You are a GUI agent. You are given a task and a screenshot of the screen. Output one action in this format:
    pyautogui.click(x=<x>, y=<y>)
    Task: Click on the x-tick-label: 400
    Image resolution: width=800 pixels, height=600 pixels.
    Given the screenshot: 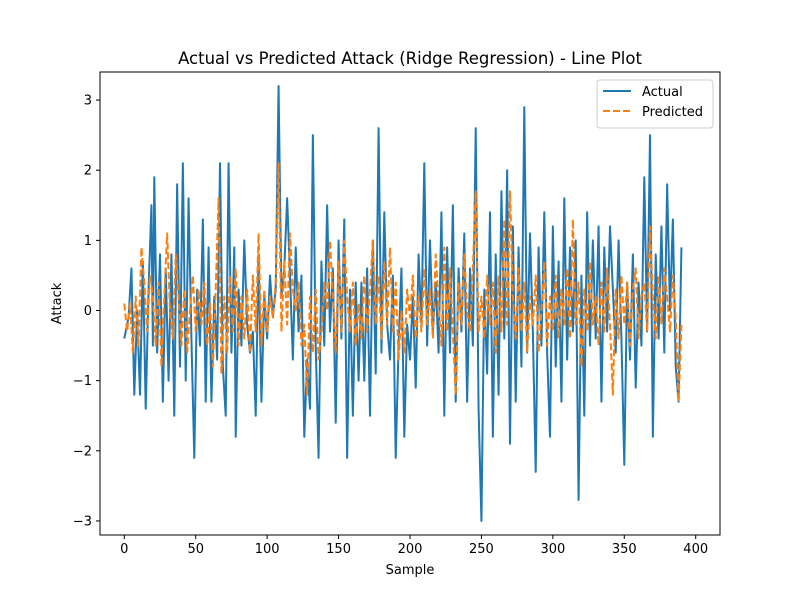 What is the action you would take?
    pyautogui.click(x=695, y=549)
    